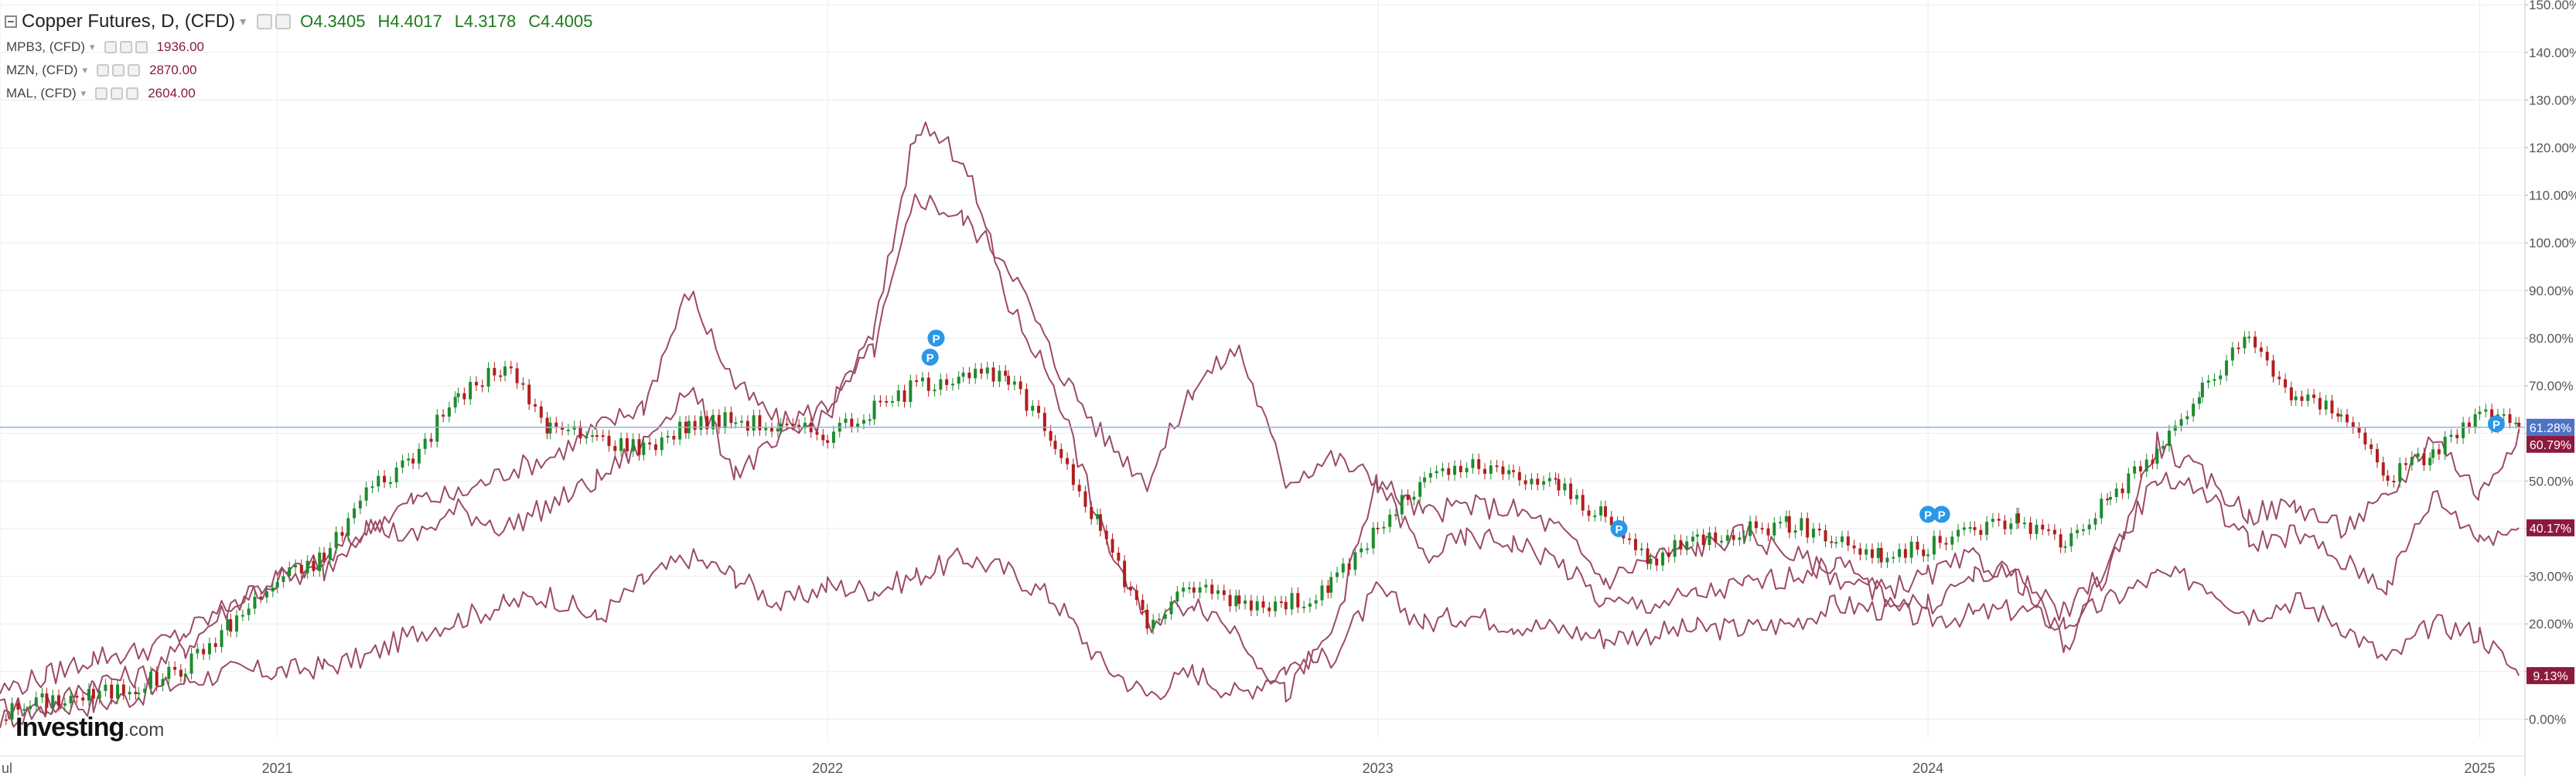 This screenshot has width=2576, height=783. I want to click on legend-main-title: Copper Futures, D, (CFD), so click(129, 22).